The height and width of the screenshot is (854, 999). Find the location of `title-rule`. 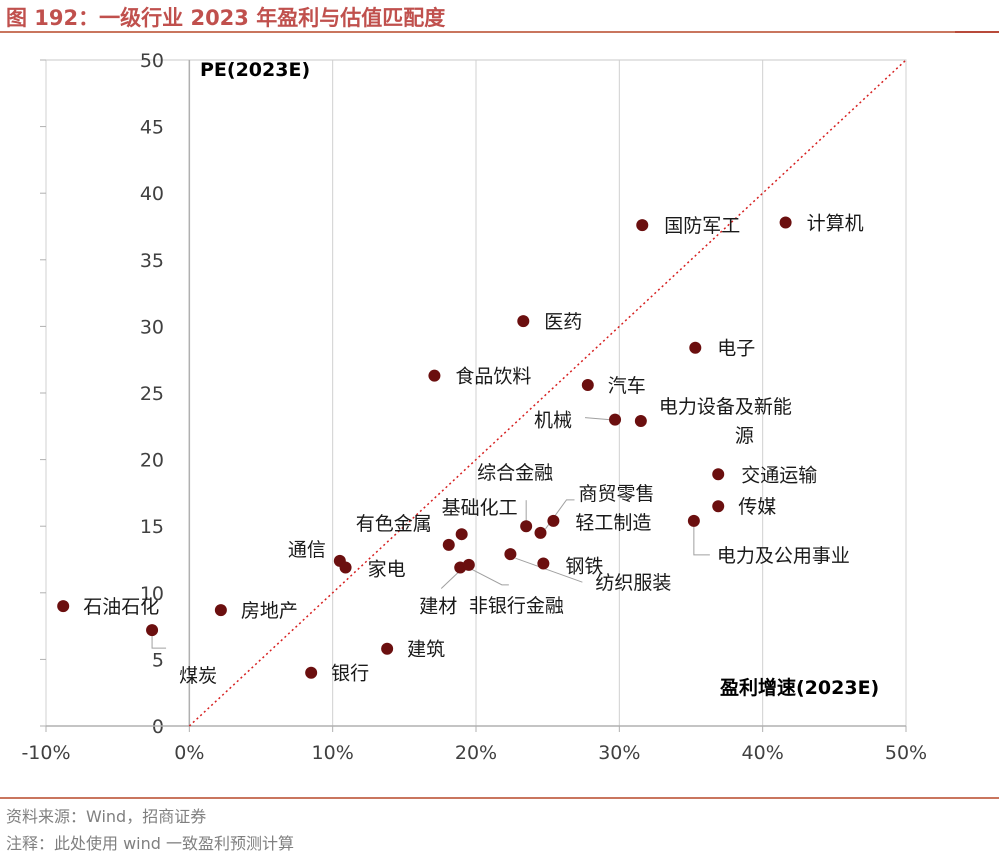

title-rule is located at coordinates (499, 32).